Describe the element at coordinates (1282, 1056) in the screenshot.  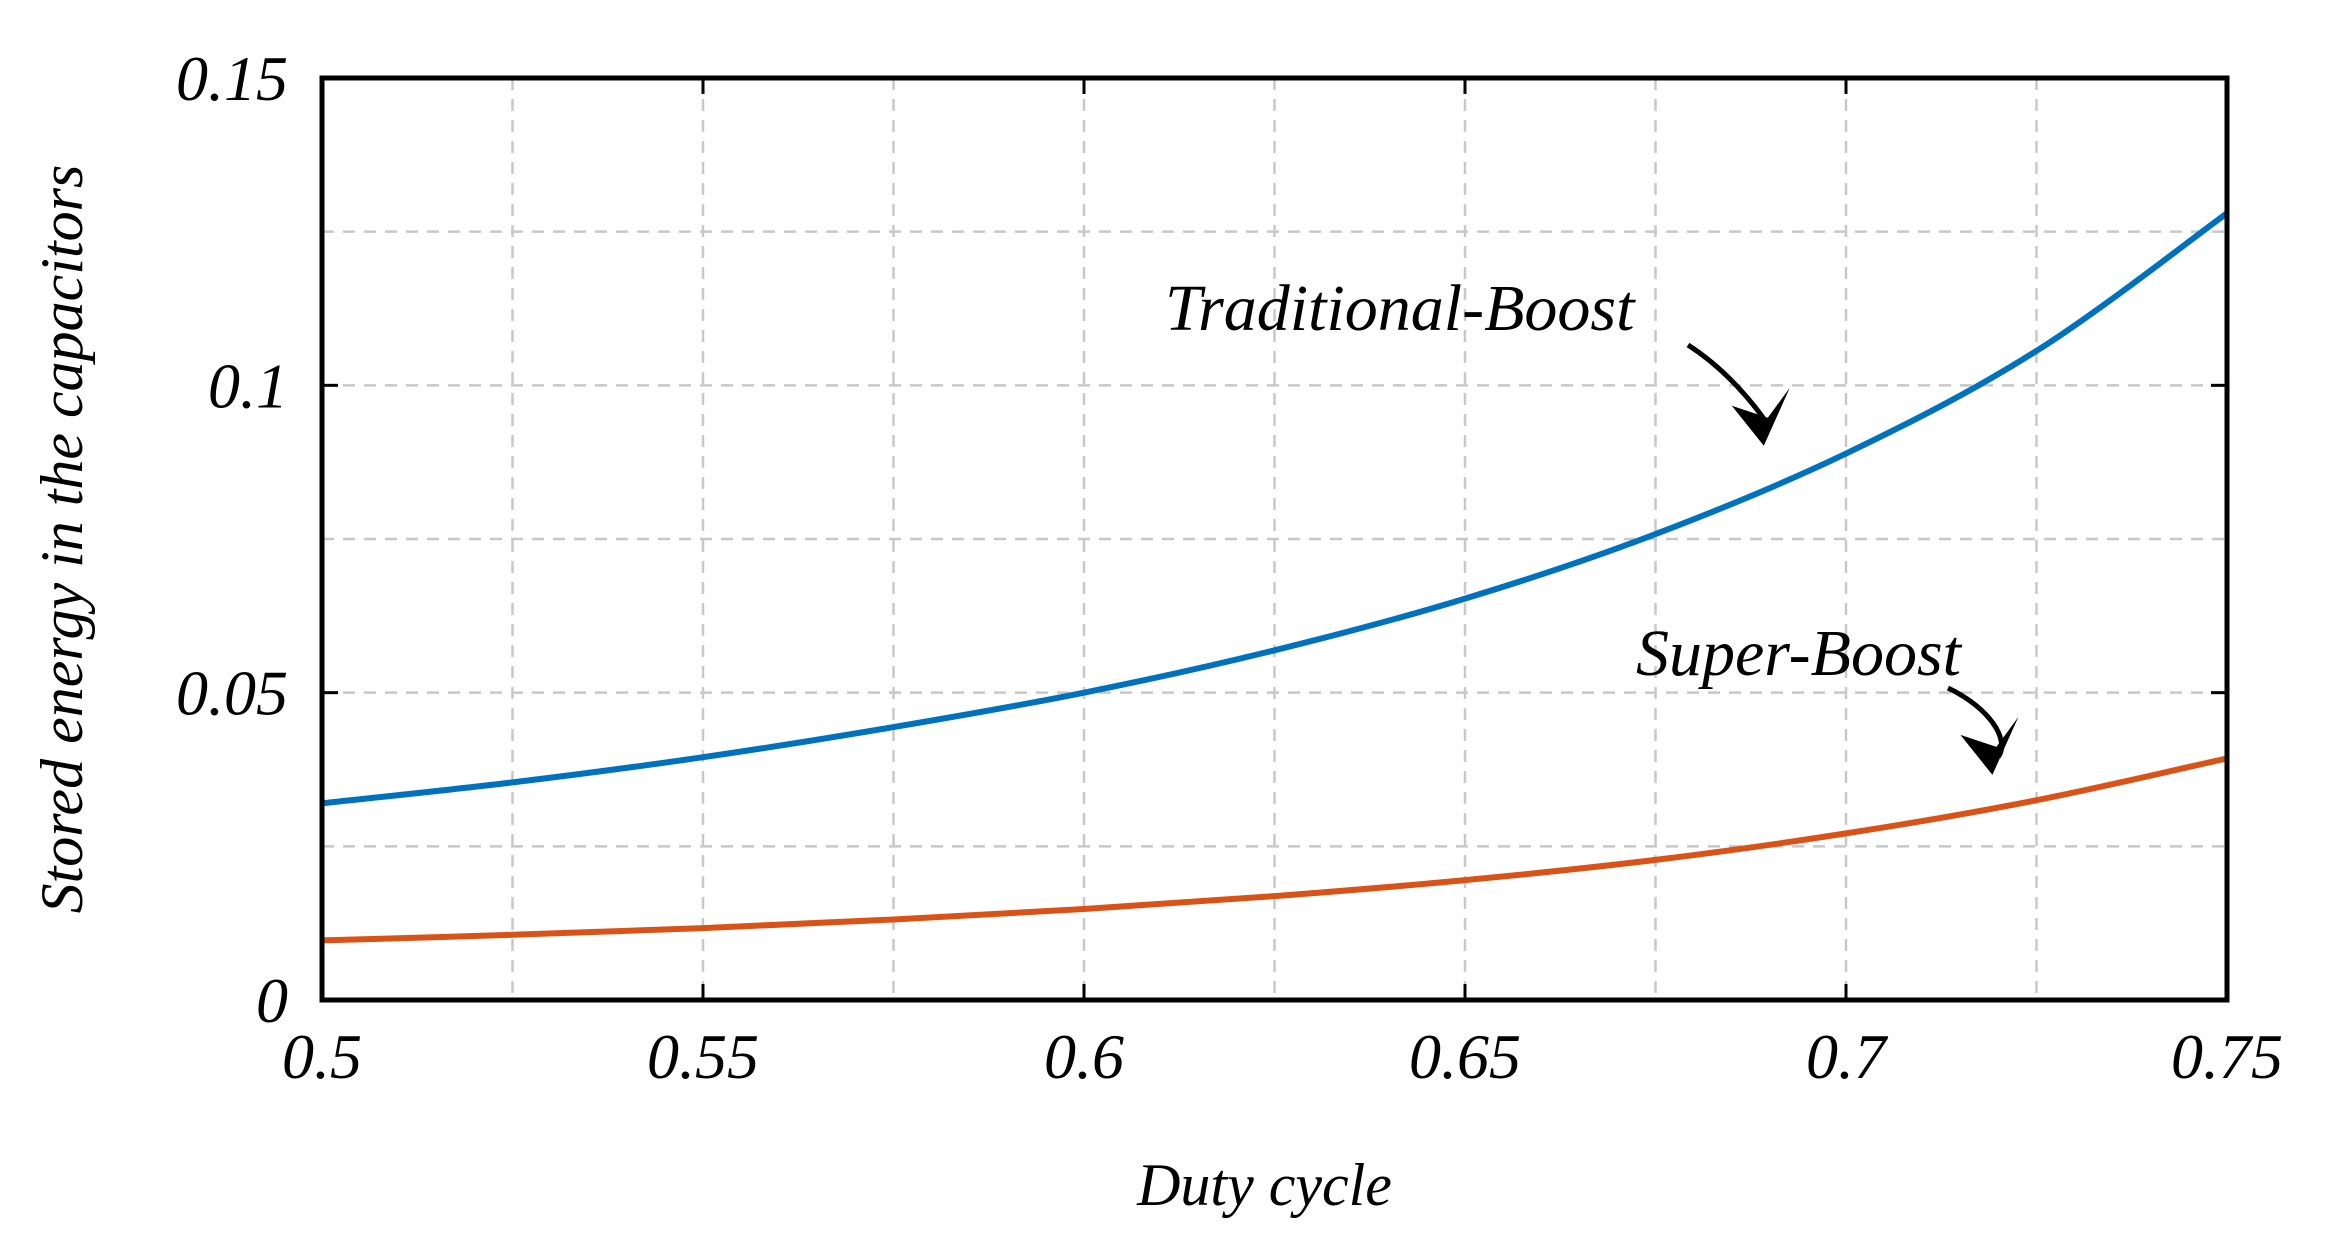
I see `x-tick-labels: 0.5 0.55 0.6 0.65 0.7 0.75` at that location.